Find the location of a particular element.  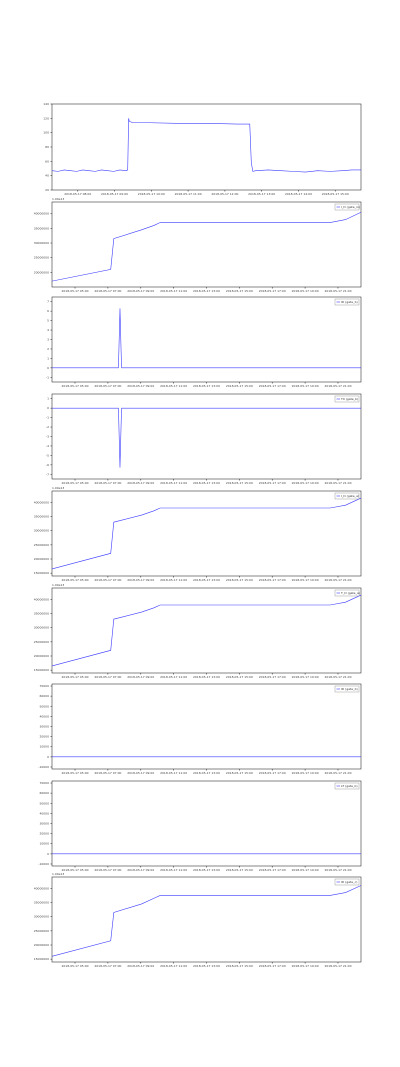

y-tick-label: -1 is located at coordinates (47, 418).